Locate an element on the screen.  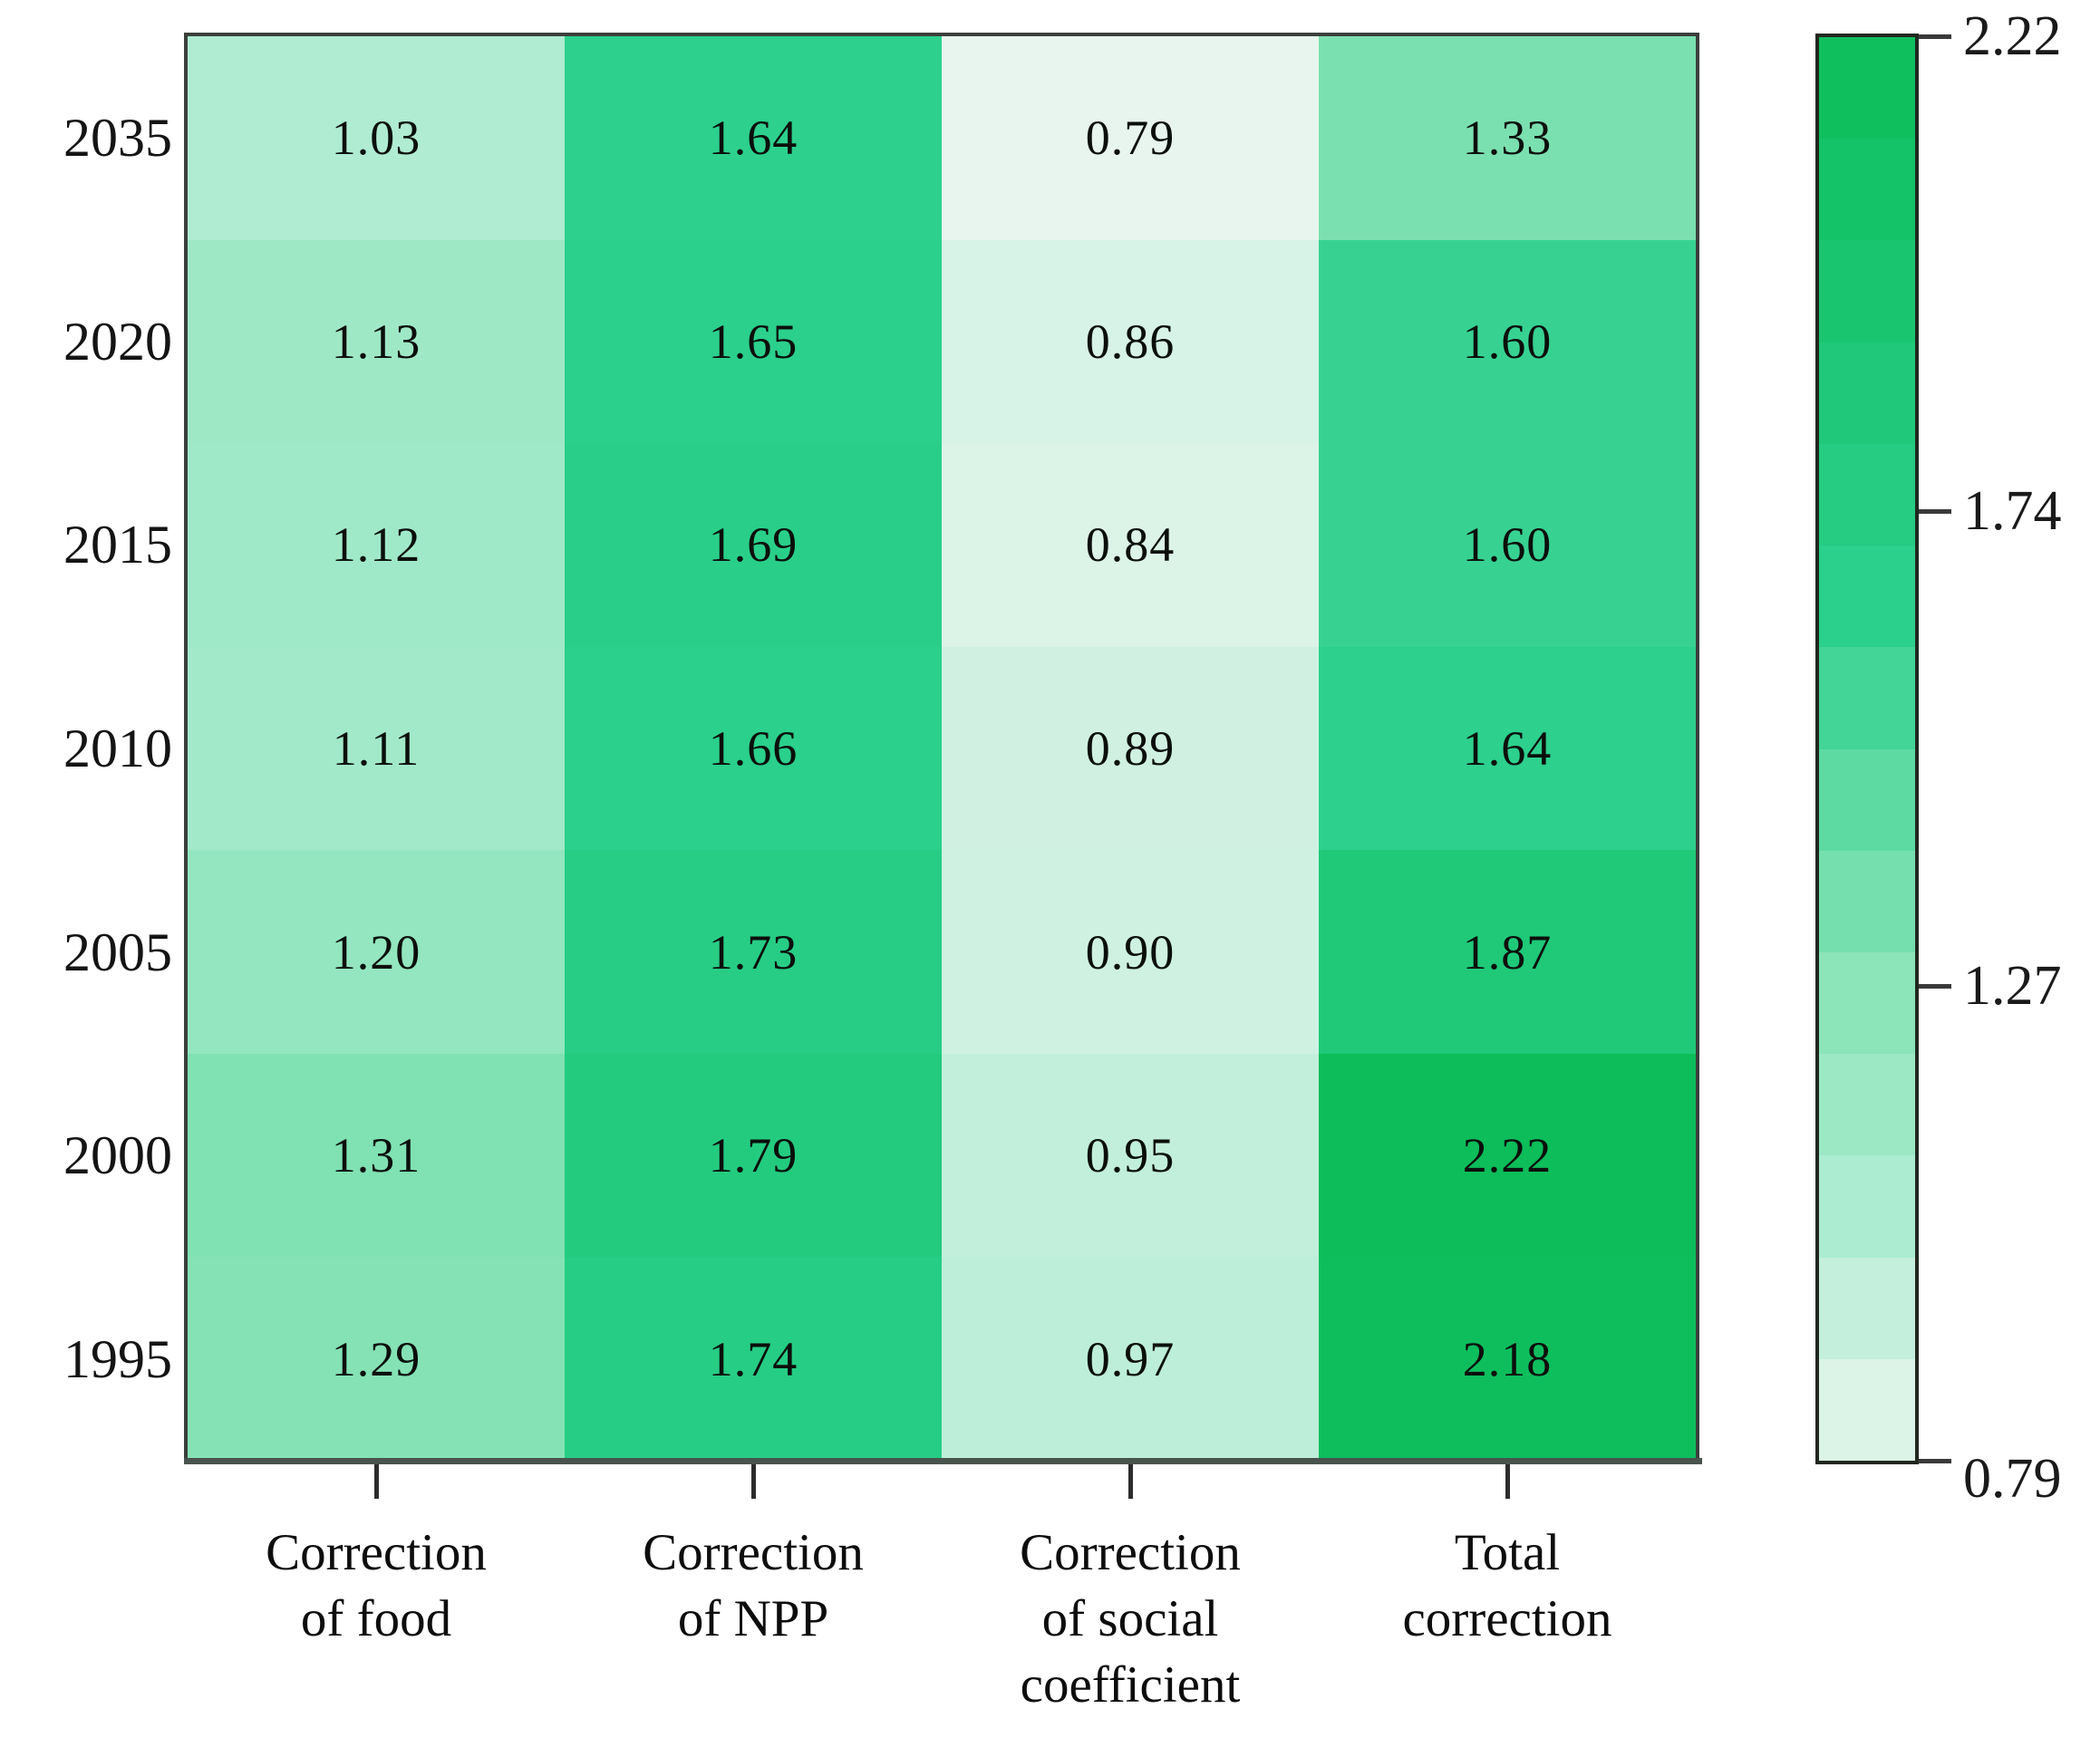
heatmap-cell: 2.22 is located at coordinates (1507, 1155).